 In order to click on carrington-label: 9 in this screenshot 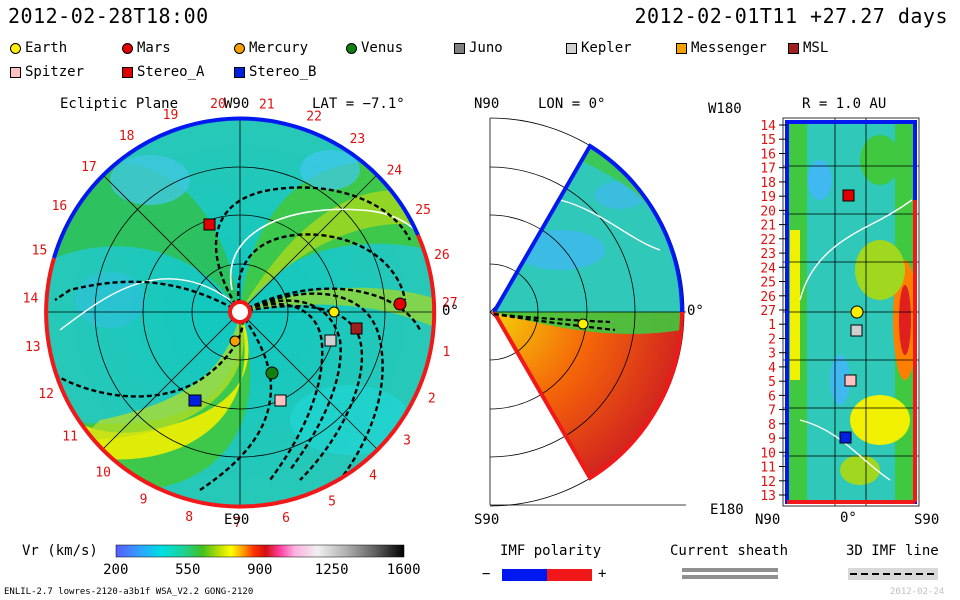, I will do `click(144, 500)`.